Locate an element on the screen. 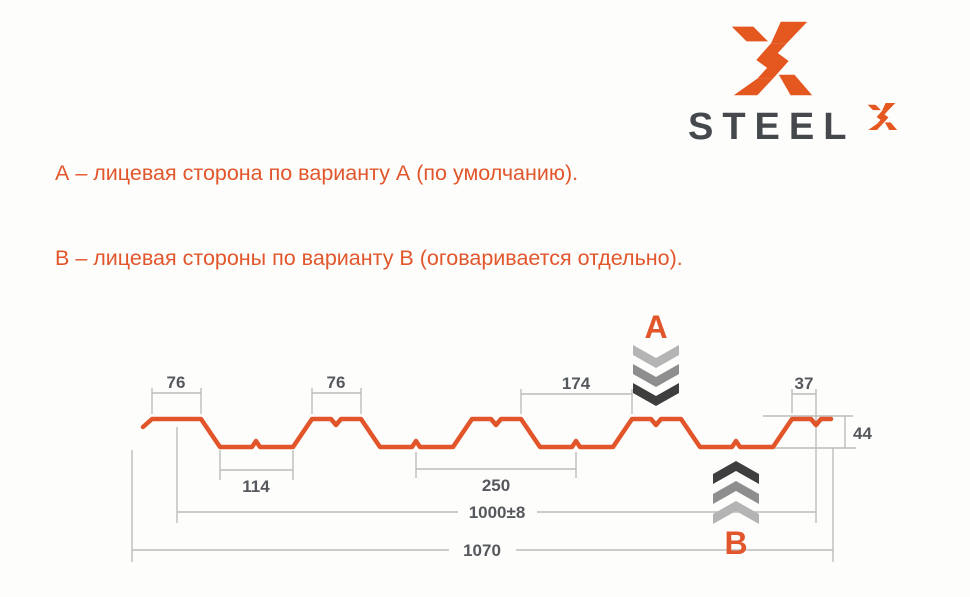 Image resolution: width=970 pixels, height=597 pixels. dim-label-working-width: 1000±8 is located at coordinates (497, 512).